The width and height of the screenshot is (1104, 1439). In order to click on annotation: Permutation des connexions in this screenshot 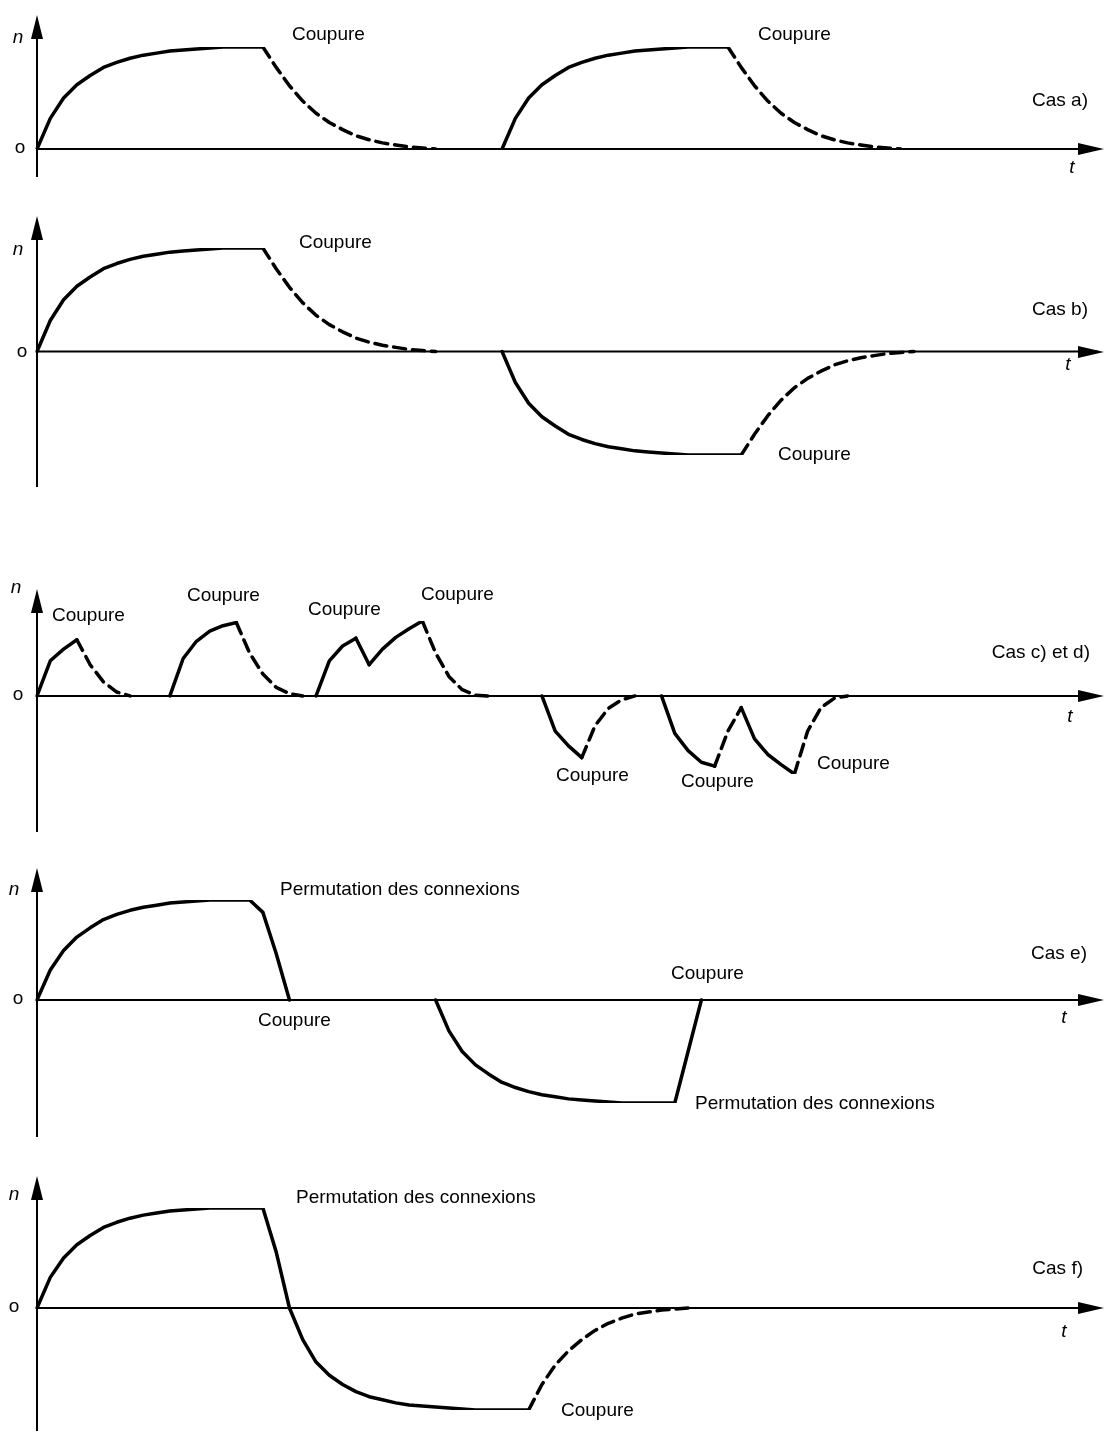, I will do `click(815, 1103)`.